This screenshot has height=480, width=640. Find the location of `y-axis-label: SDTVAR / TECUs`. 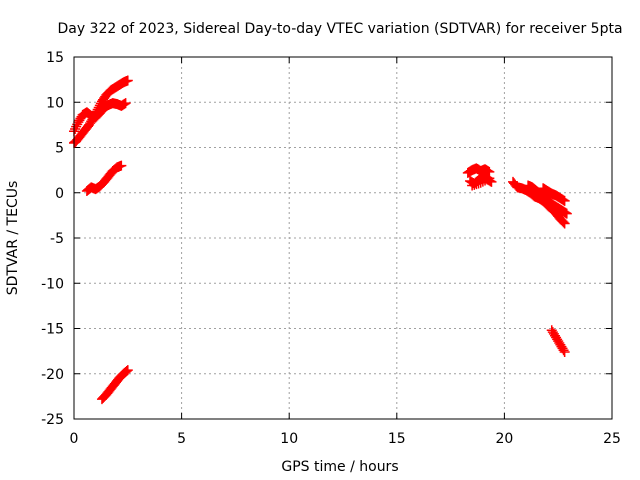

y-axis-label: SDTVAR / TECUs is located at coordinates (13, 238).